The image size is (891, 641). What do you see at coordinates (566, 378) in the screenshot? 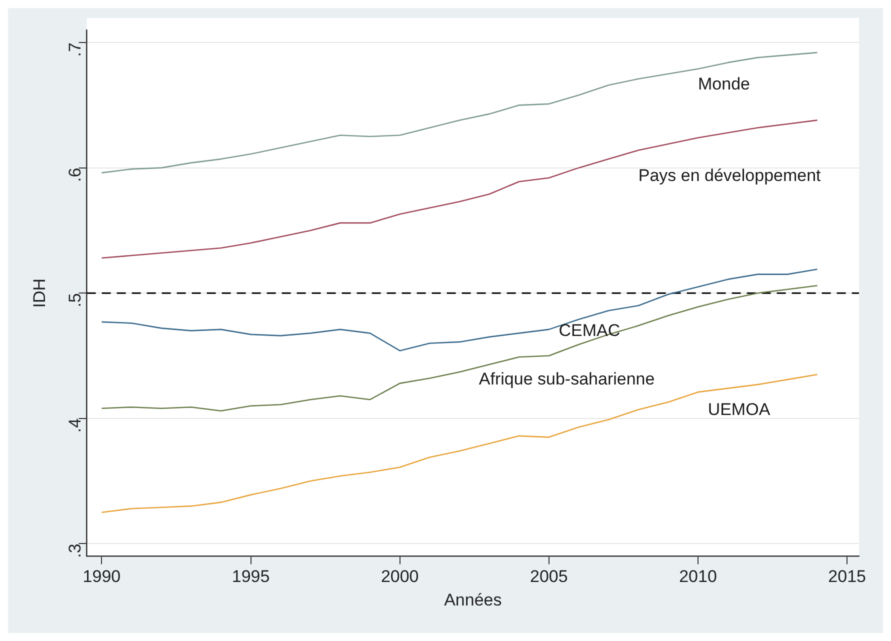
I see `series-label: Afrique sub-saharienne` at bounding box center [566, 378].